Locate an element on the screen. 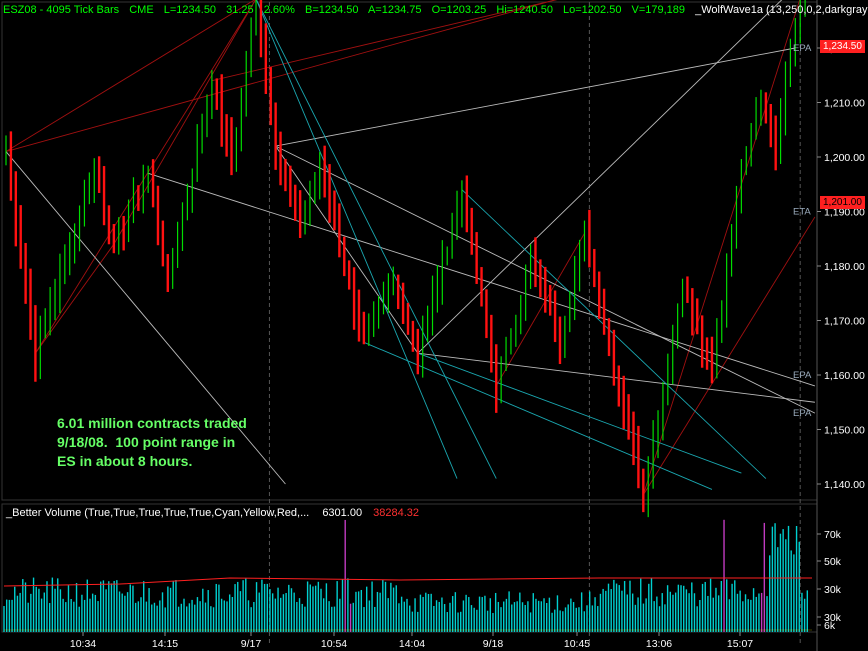 The image size is (868, 651). change-label: 31.25 is located at coordinates (240, 10).